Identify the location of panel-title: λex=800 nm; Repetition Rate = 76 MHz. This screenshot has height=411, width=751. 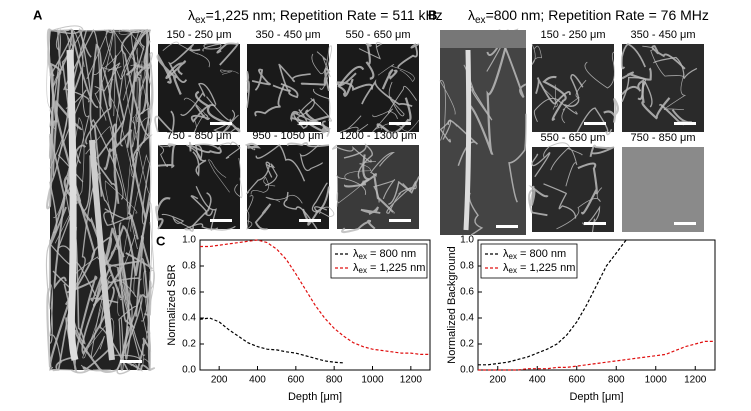
(588, 16).